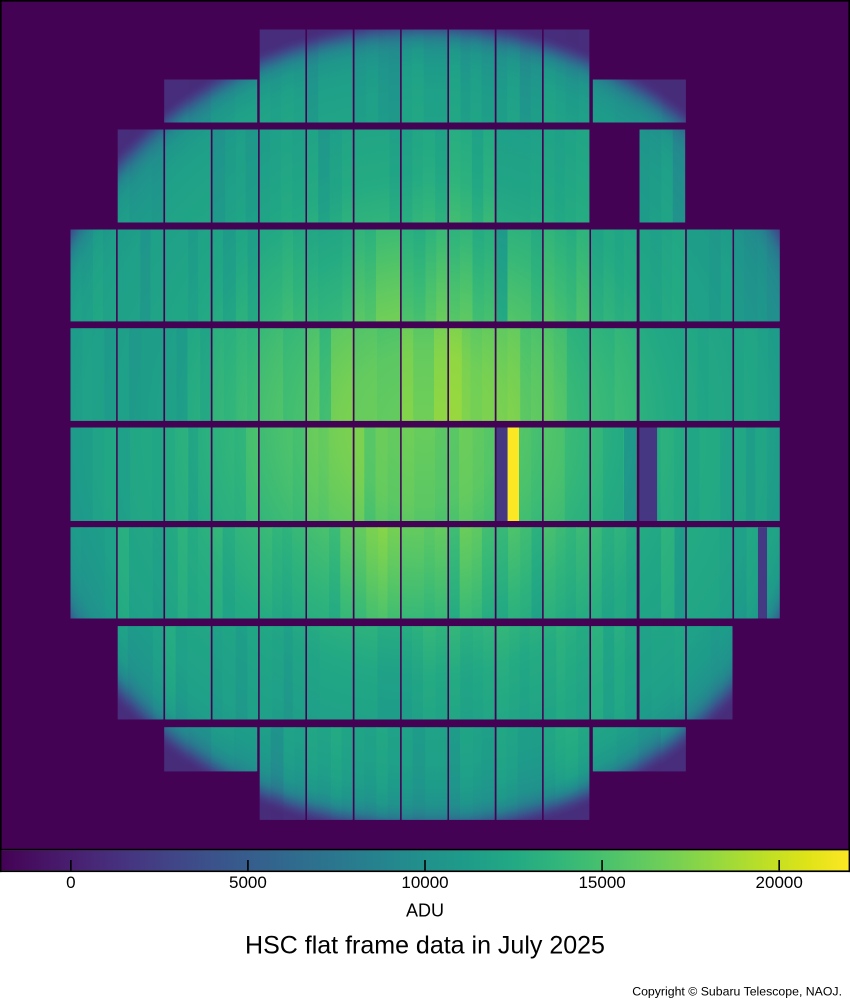 This screenshot has width=850, height=1000. What do you see at coordinates (425, 946) in the screenshot?
I see `svg-text:HSC flat frame data in July 20: HSC flat frame data in July 2025` at bounding box center [425, 946].